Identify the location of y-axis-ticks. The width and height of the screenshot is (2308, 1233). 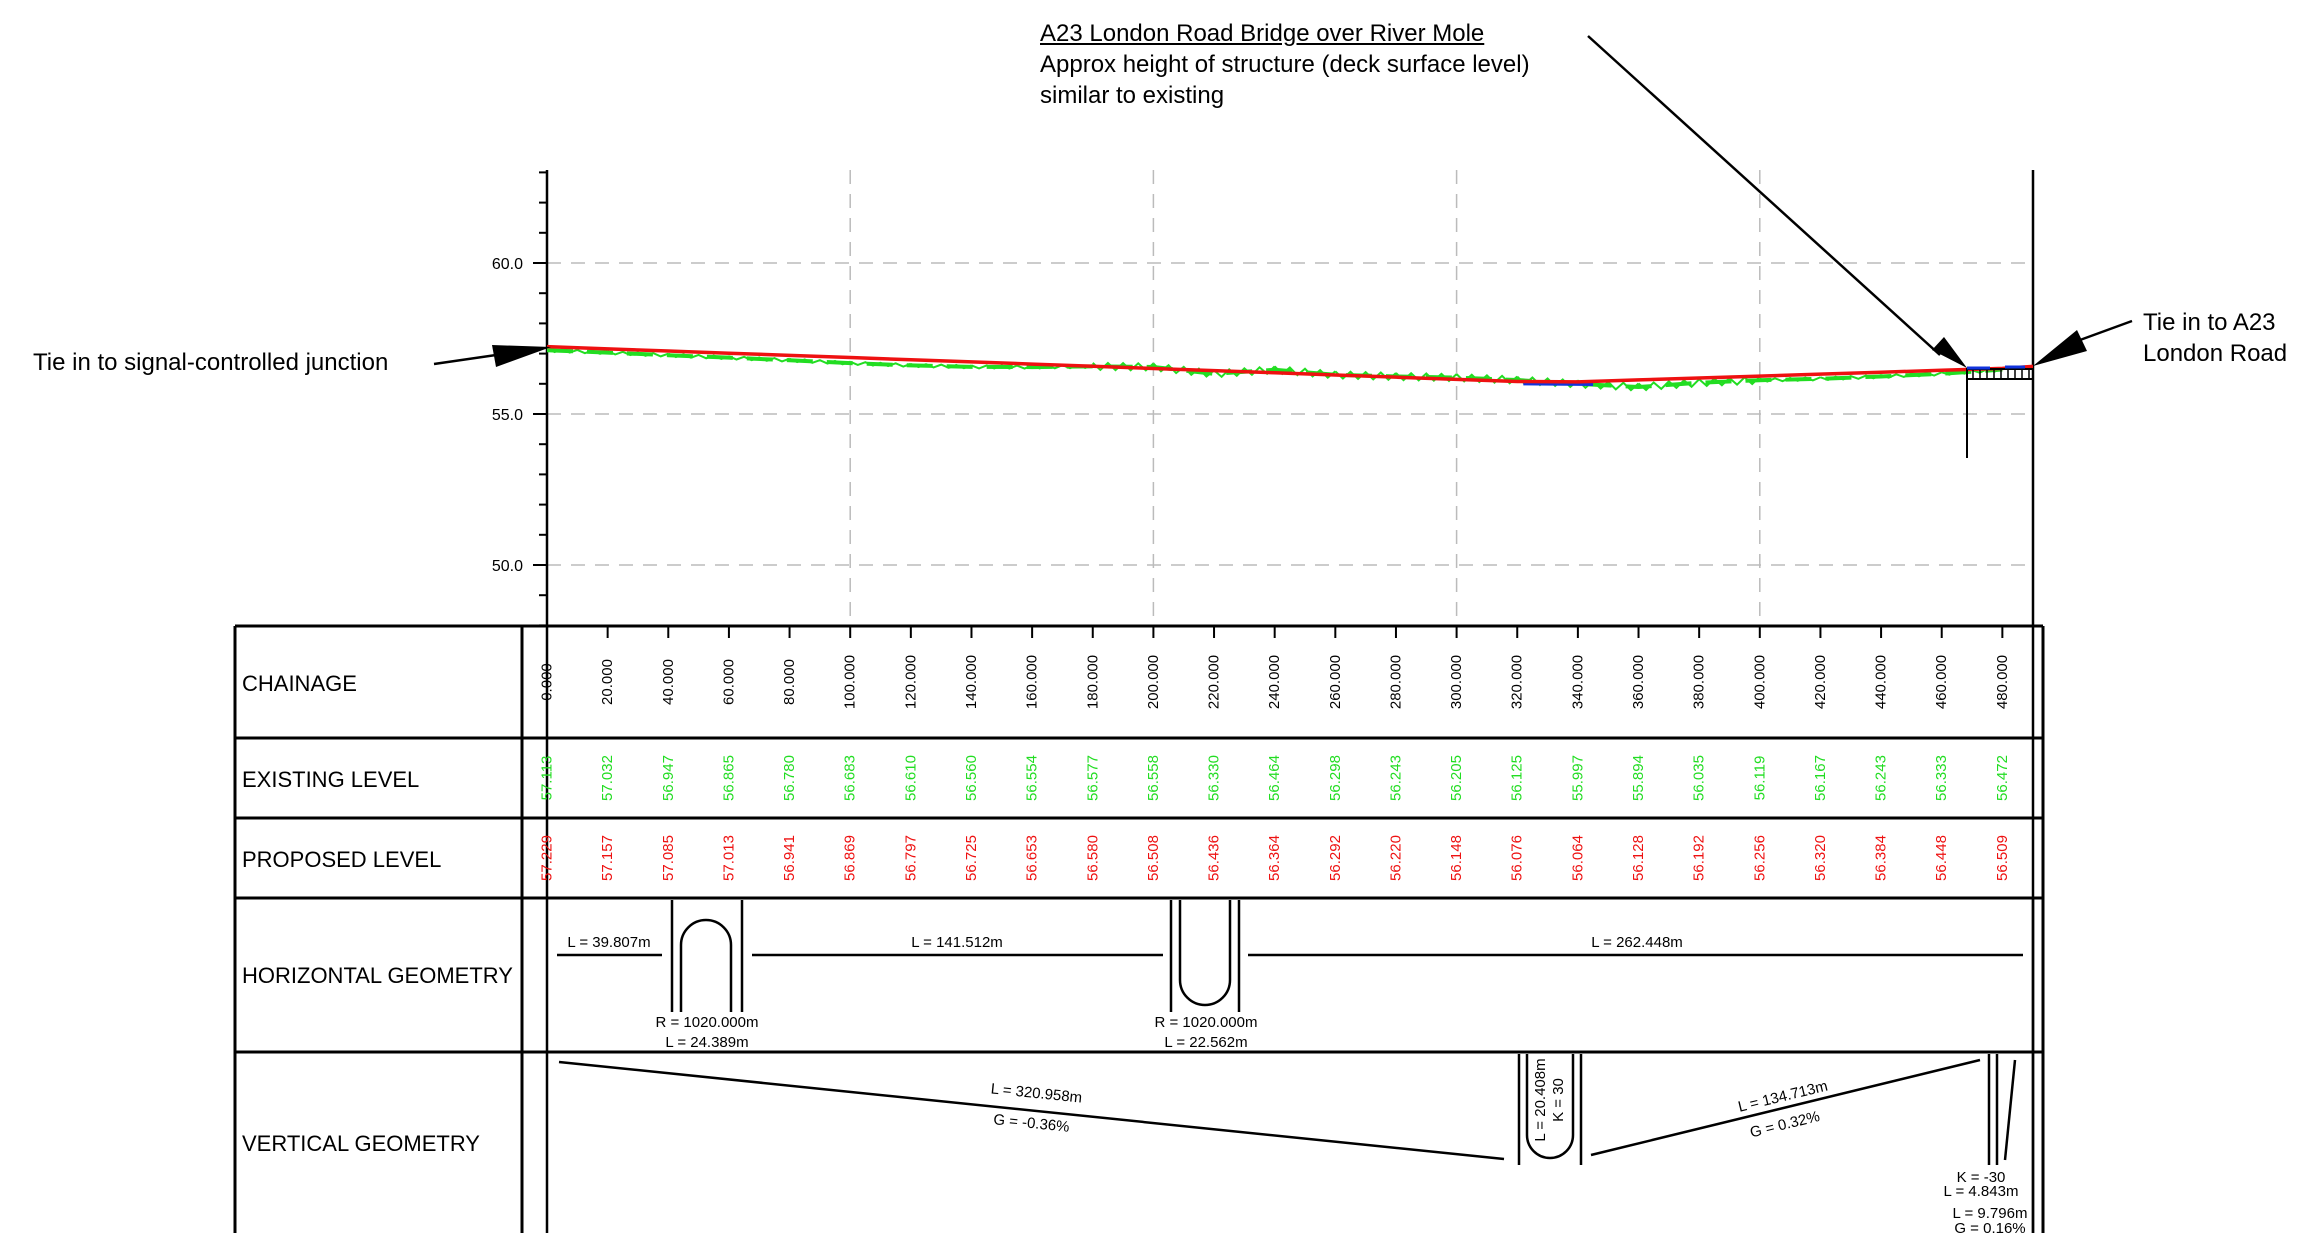
(540, 399).